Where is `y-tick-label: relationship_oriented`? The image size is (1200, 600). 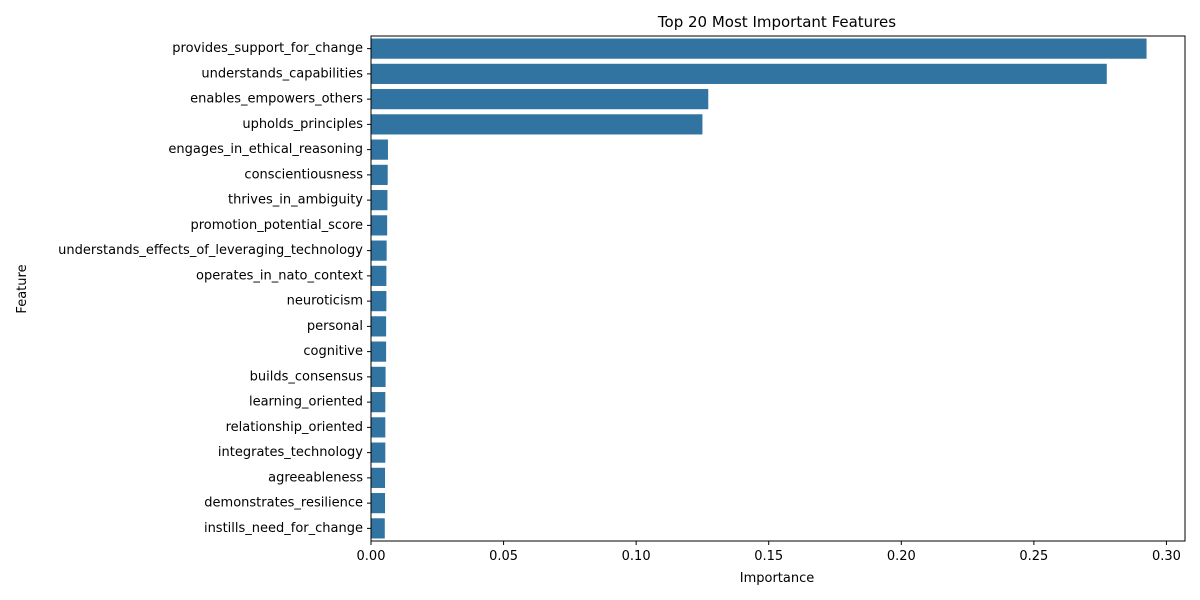
y-tick-label: relationship_oriented is located at coordinates (294, 427).